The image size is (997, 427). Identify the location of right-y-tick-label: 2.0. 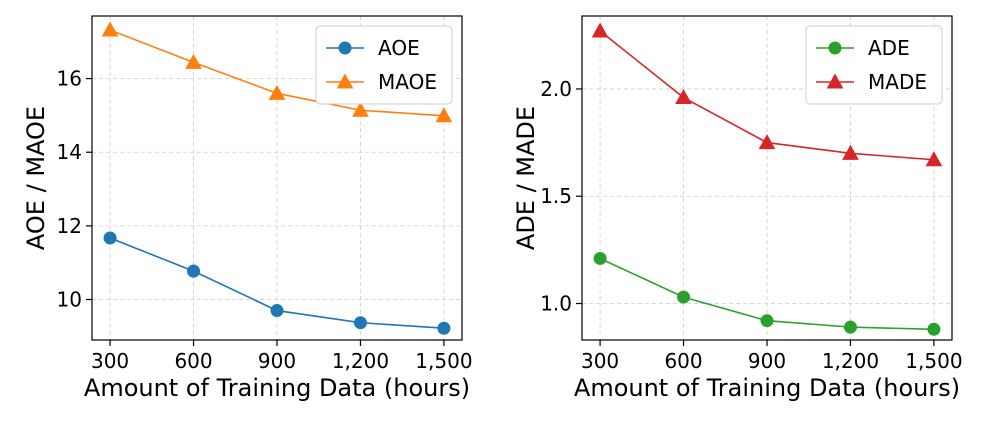
(556, 89).